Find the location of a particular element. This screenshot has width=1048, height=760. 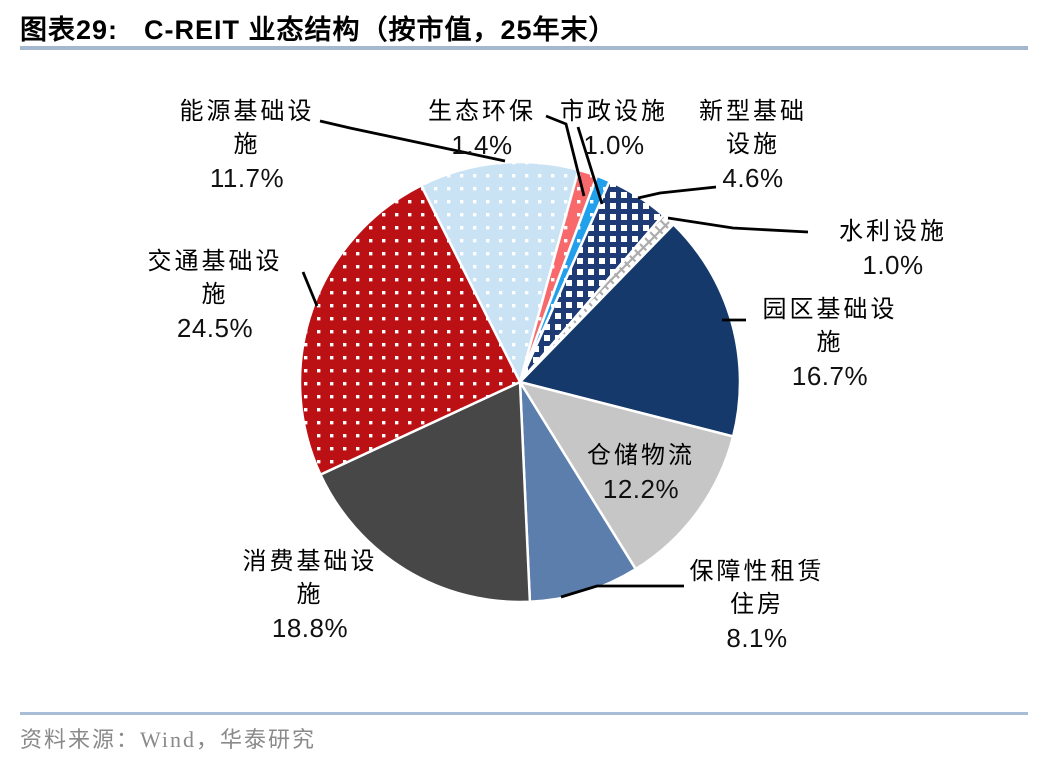

slice-label-text: 新型基础 is located at coordinates (753, 112).